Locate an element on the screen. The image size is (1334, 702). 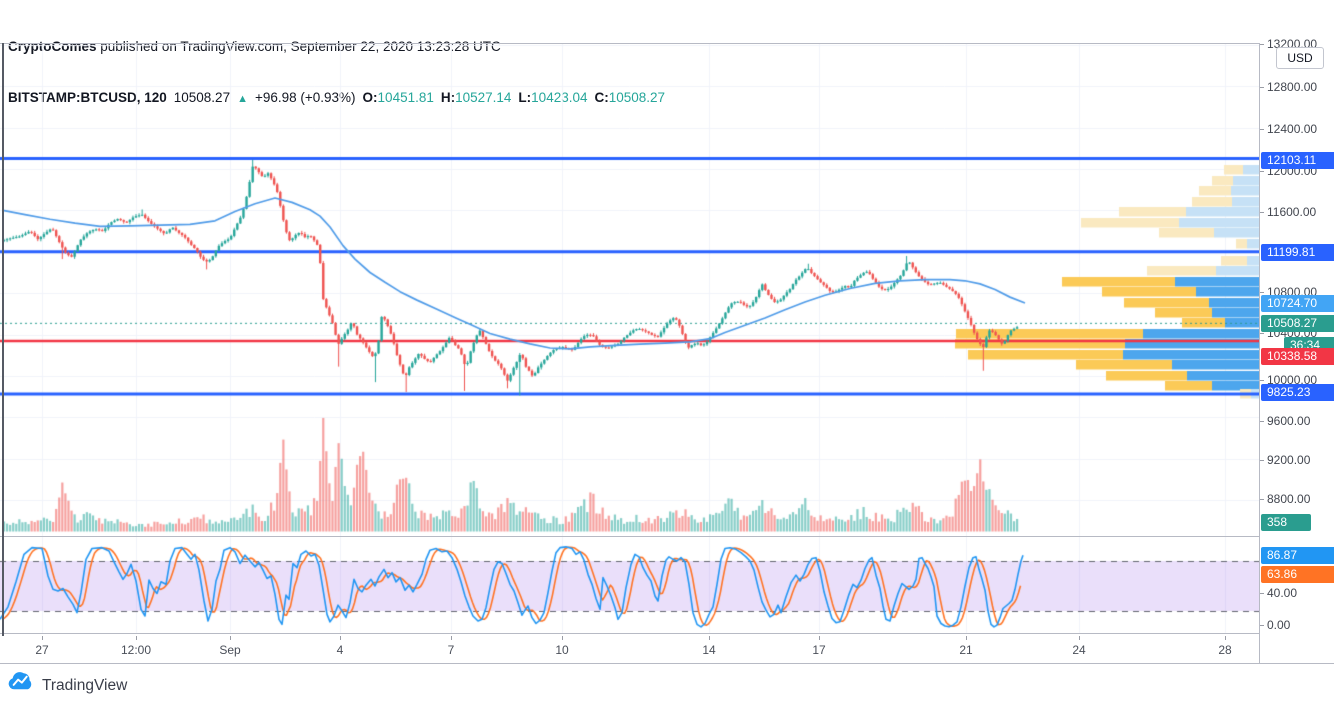
tradingview-logo-text: TradingView is located at coordinates (85, 685).